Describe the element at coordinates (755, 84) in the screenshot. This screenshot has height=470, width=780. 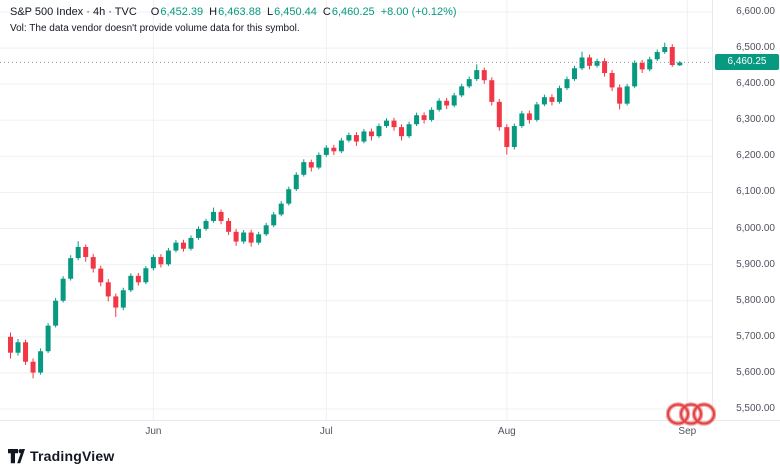
I see `price-axis-label: 6,400.00` at that location.